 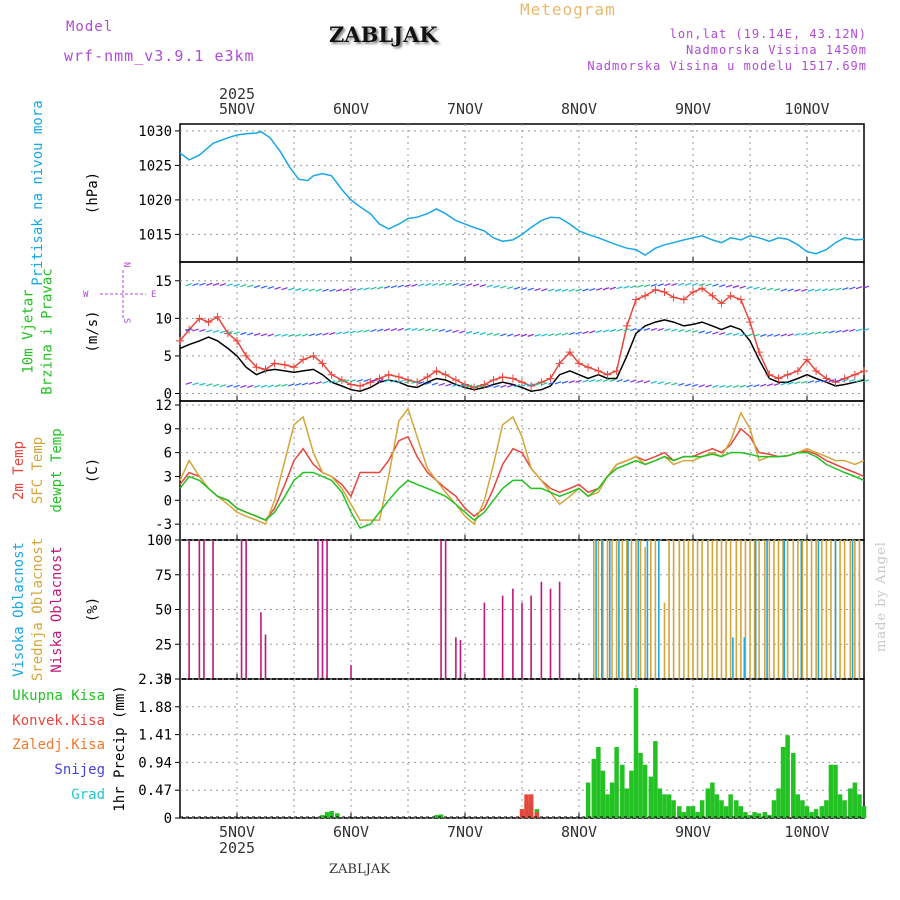 What do you see at coordinates (159, 56) in the screenshot?
I see `model-name: wrf-nmm_v3.9.1 e3km` at bounding box center [159, 56].